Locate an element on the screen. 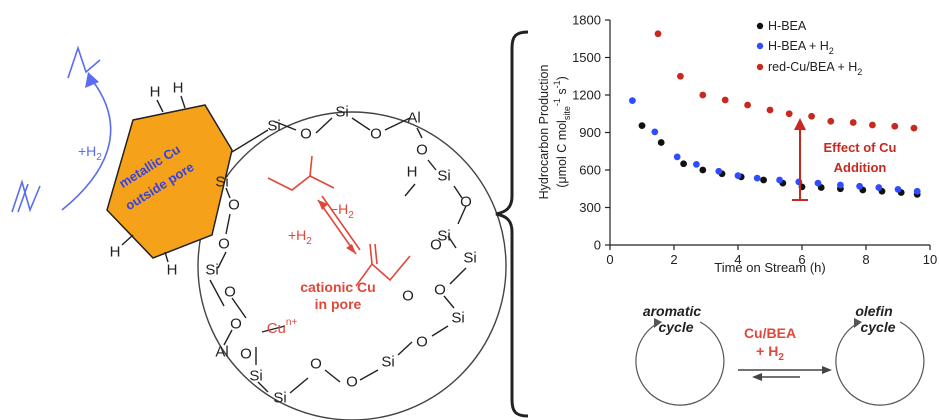  data-points is located at coordinates (775, 114).